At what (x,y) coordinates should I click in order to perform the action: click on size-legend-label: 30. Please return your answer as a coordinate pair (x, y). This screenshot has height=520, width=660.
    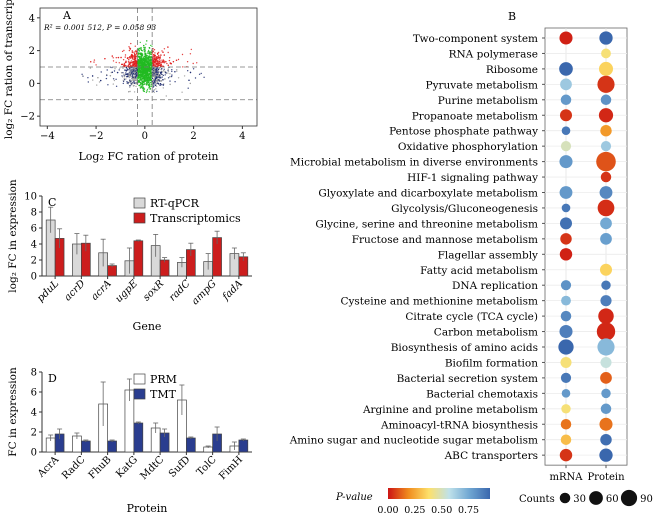
    Looking at the image, I should click on (579, 499).